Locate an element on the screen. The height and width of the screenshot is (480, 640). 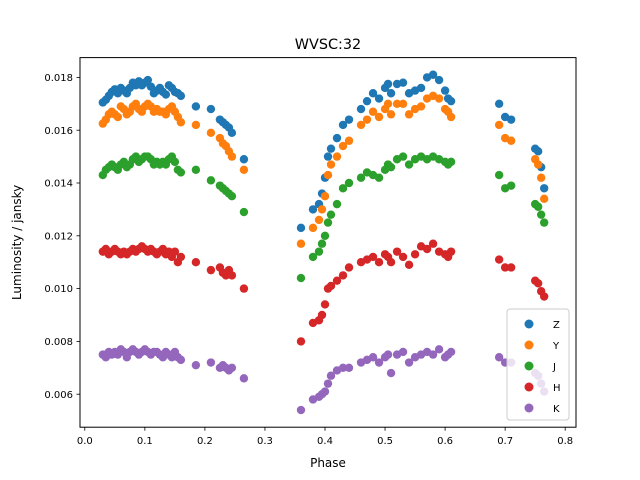
x-tick-label: 0.7 is located at coordinates (505, 441).